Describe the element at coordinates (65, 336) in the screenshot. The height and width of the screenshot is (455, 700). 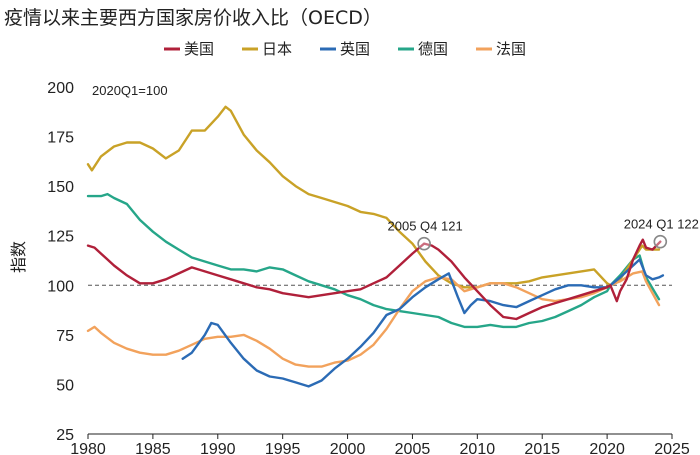
I see `y-tick-label: 75` at that location.